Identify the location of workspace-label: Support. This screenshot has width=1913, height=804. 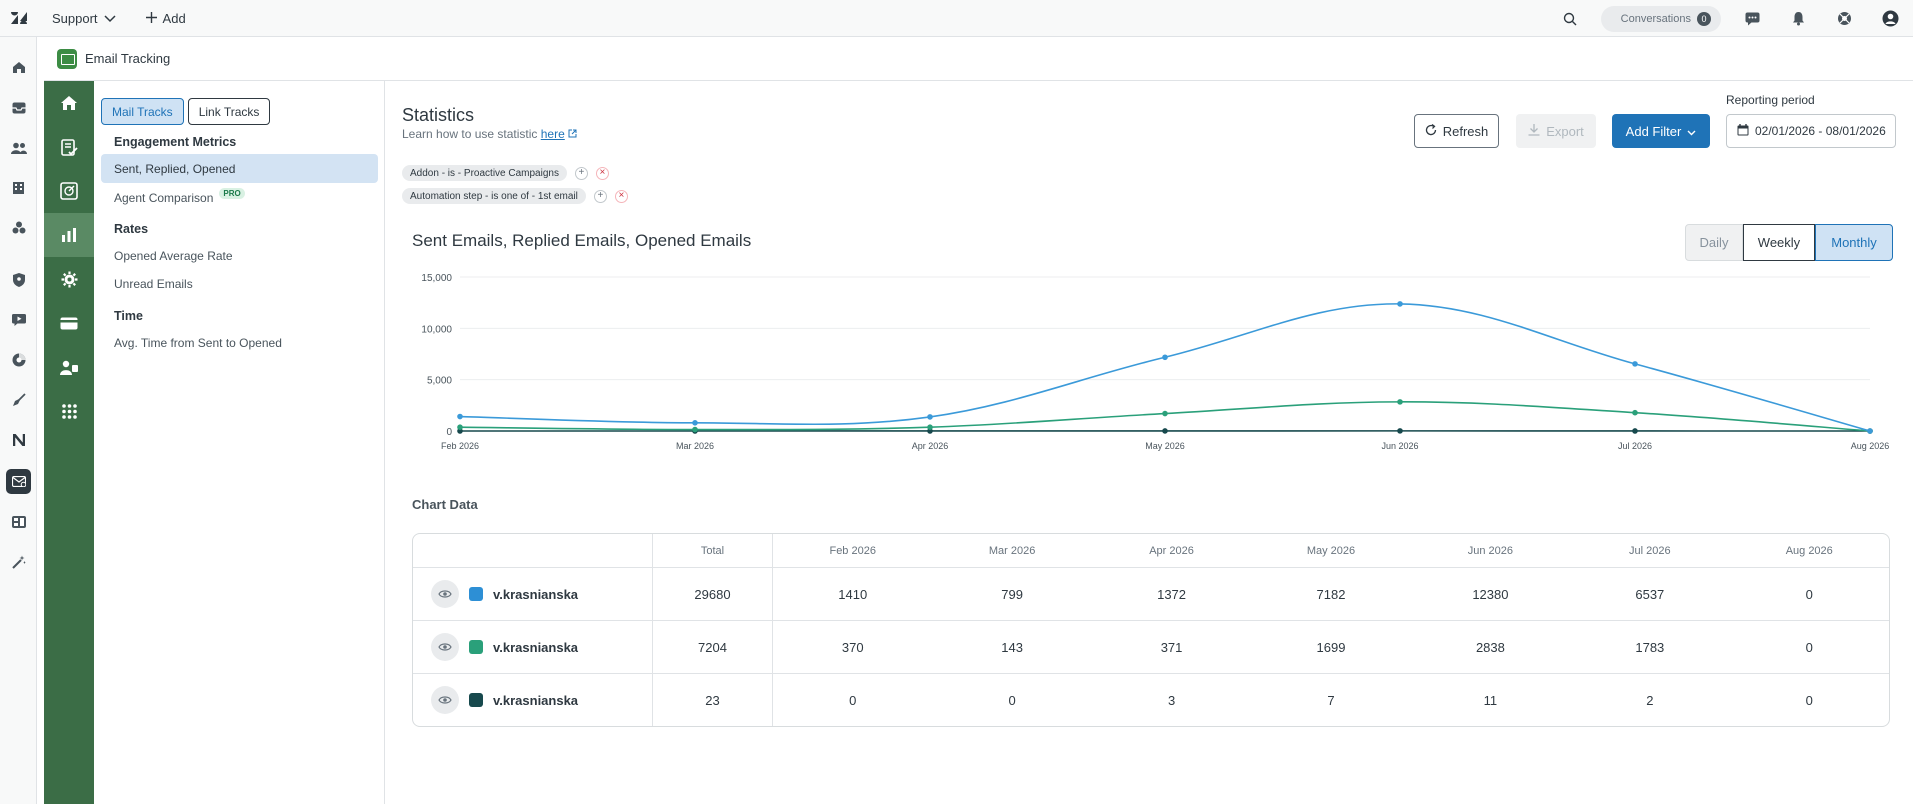
(75, 18).